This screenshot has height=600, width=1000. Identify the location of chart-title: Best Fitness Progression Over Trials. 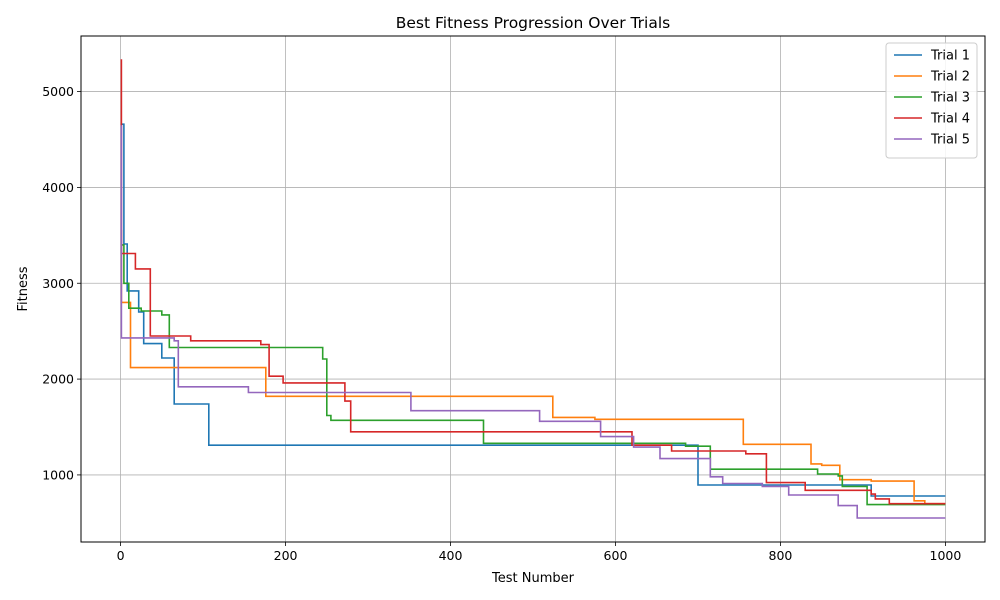
(533, 23).